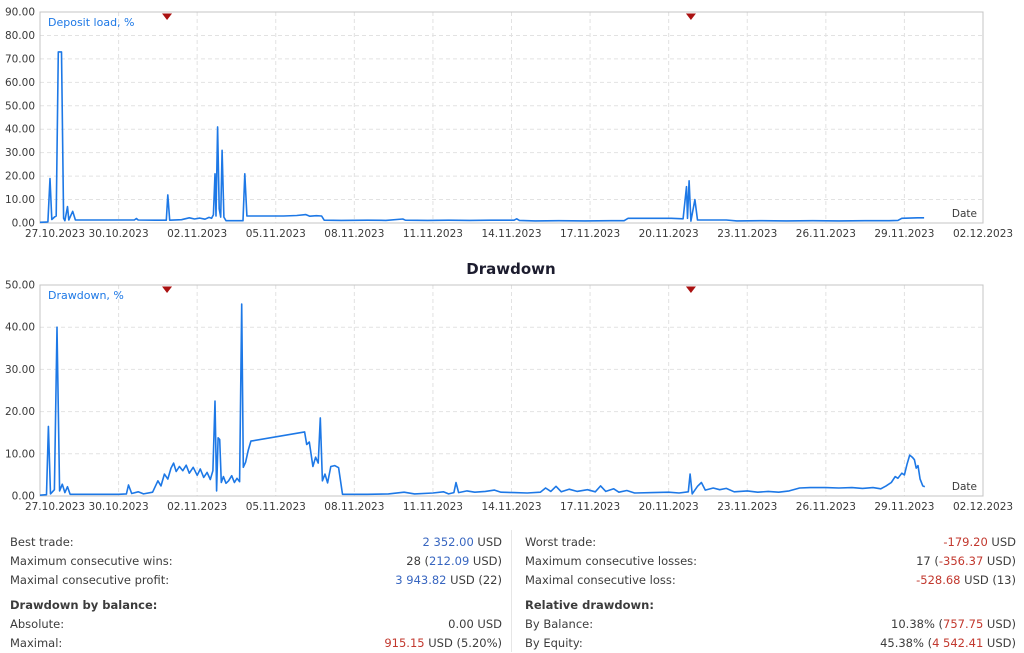 This screenshot has height=653, width=1024. I want to click on stat-value: -528.68 USD (13), so click(966, 580).